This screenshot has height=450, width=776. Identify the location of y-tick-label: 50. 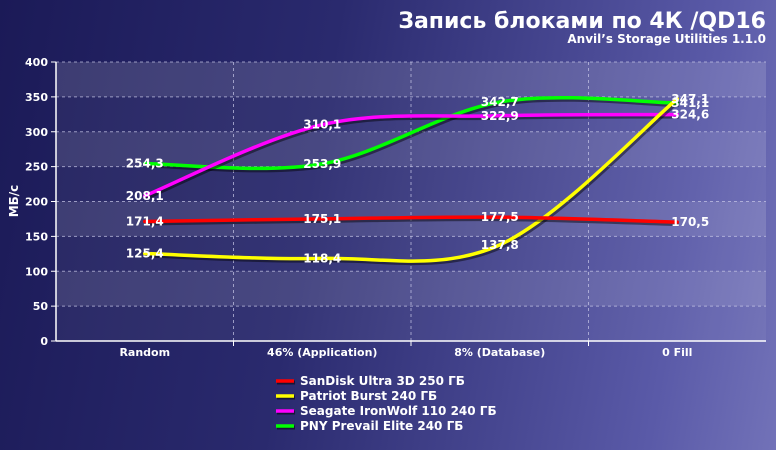
(41, 306).